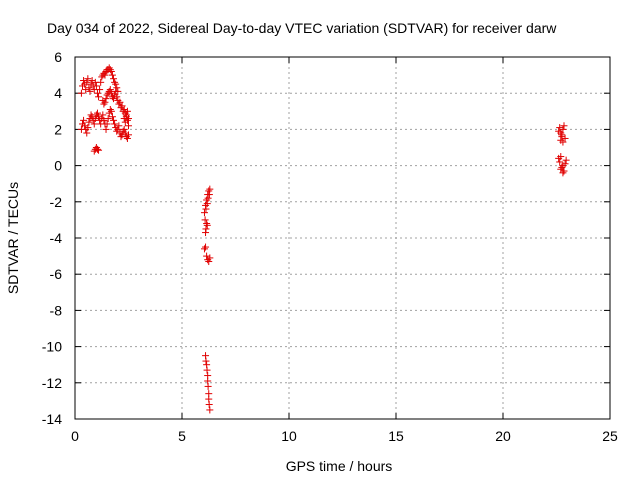 The image size is (640, 480). Describe the element at coordinates (58, 129) in the screenshot. I see `y-tick-label: 2` at that location.